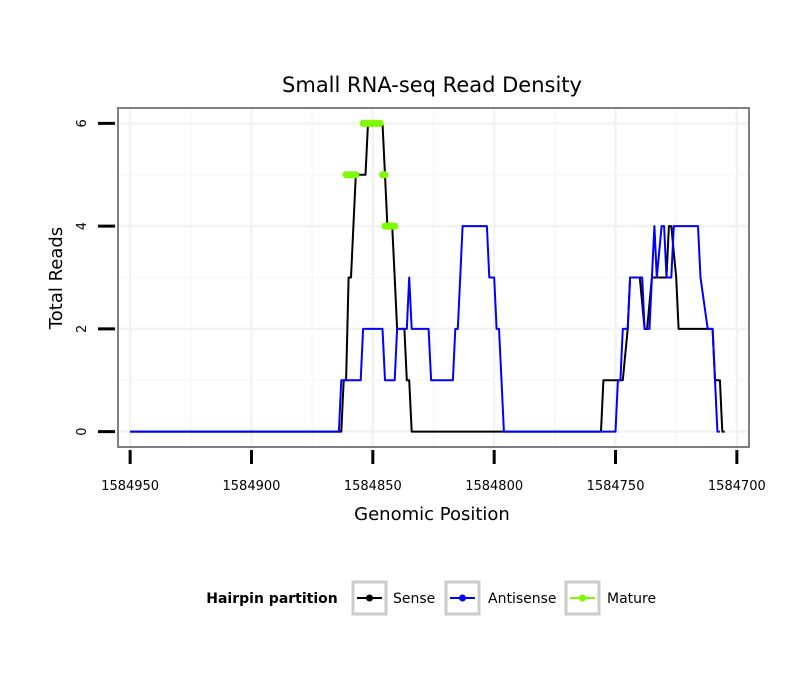  Describe the element at coordinates (82, 431) in the screenshot. I see `y-tick-label: 0` at that location.